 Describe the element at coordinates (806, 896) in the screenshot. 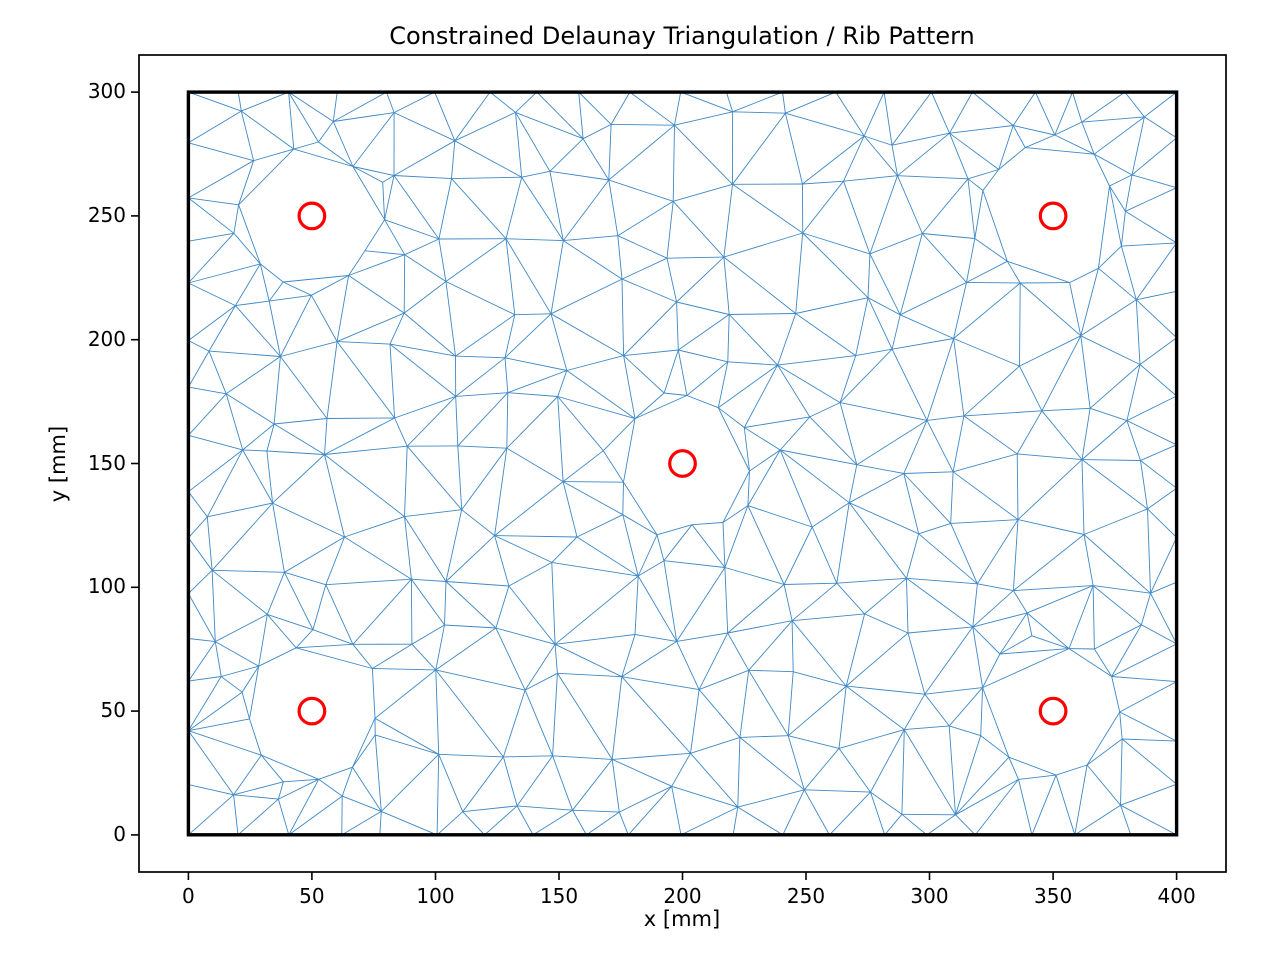

I see `x-tick-label: 250` at that location.